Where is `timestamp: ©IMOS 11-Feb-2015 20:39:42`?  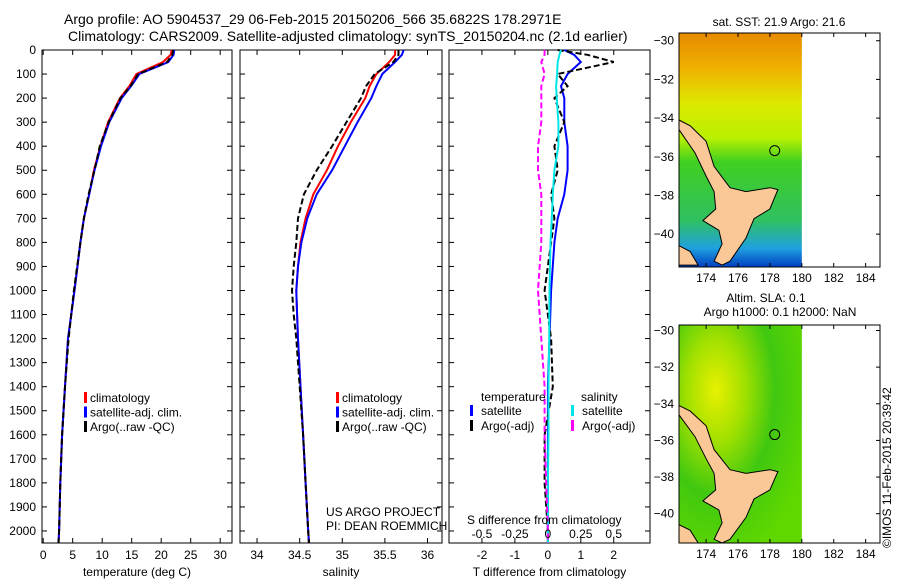
timestamp: ©IMOS 11-Feb-2015 20:39:42 is located at coordinates (887, 467).